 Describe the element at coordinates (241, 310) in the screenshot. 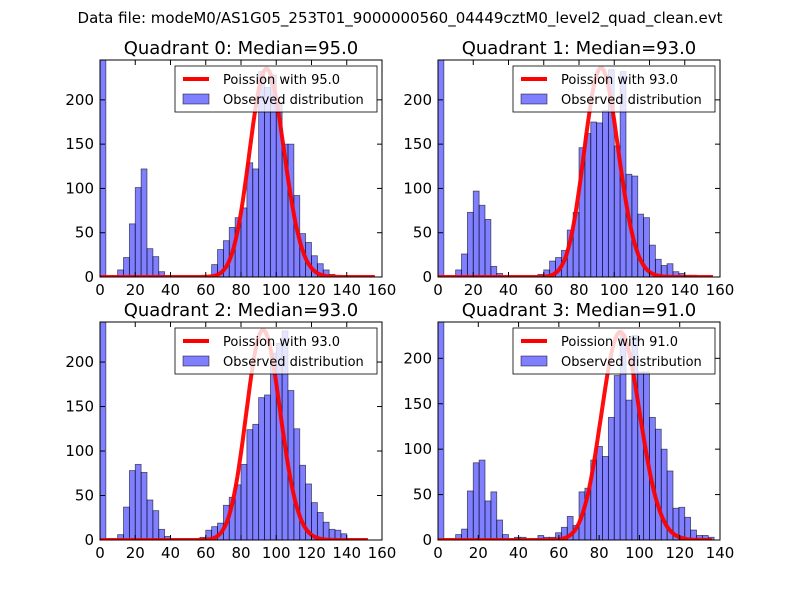

I see `subplot-title: Quadrant 2: Median=93.0` at that location.